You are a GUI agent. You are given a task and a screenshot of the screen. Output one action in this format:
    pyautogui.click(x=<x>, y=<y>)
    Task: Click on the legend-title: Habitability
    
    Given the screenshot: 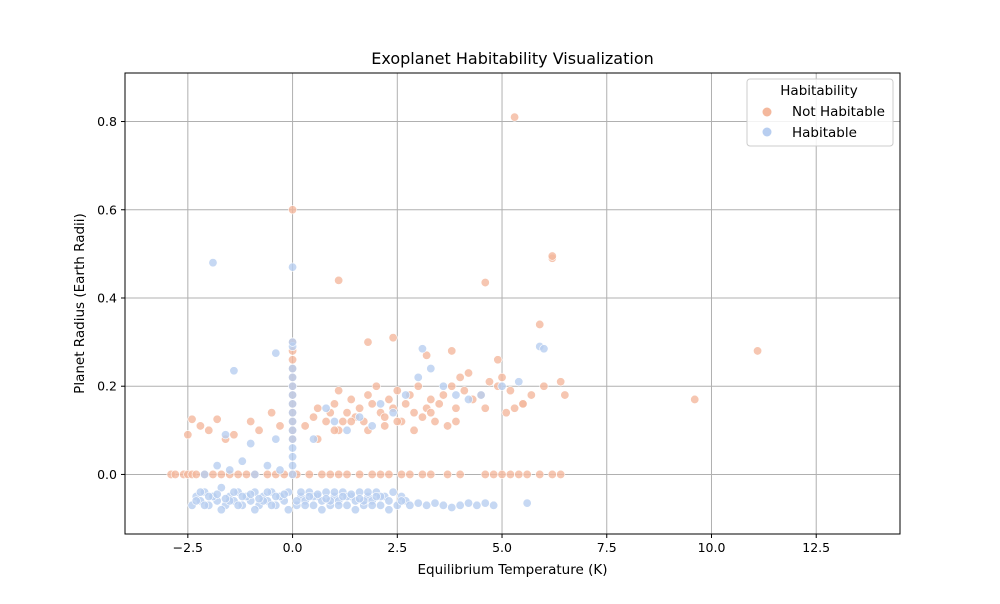 What is the action you would take?
    pyautogui.click(x=818, y=91)
    